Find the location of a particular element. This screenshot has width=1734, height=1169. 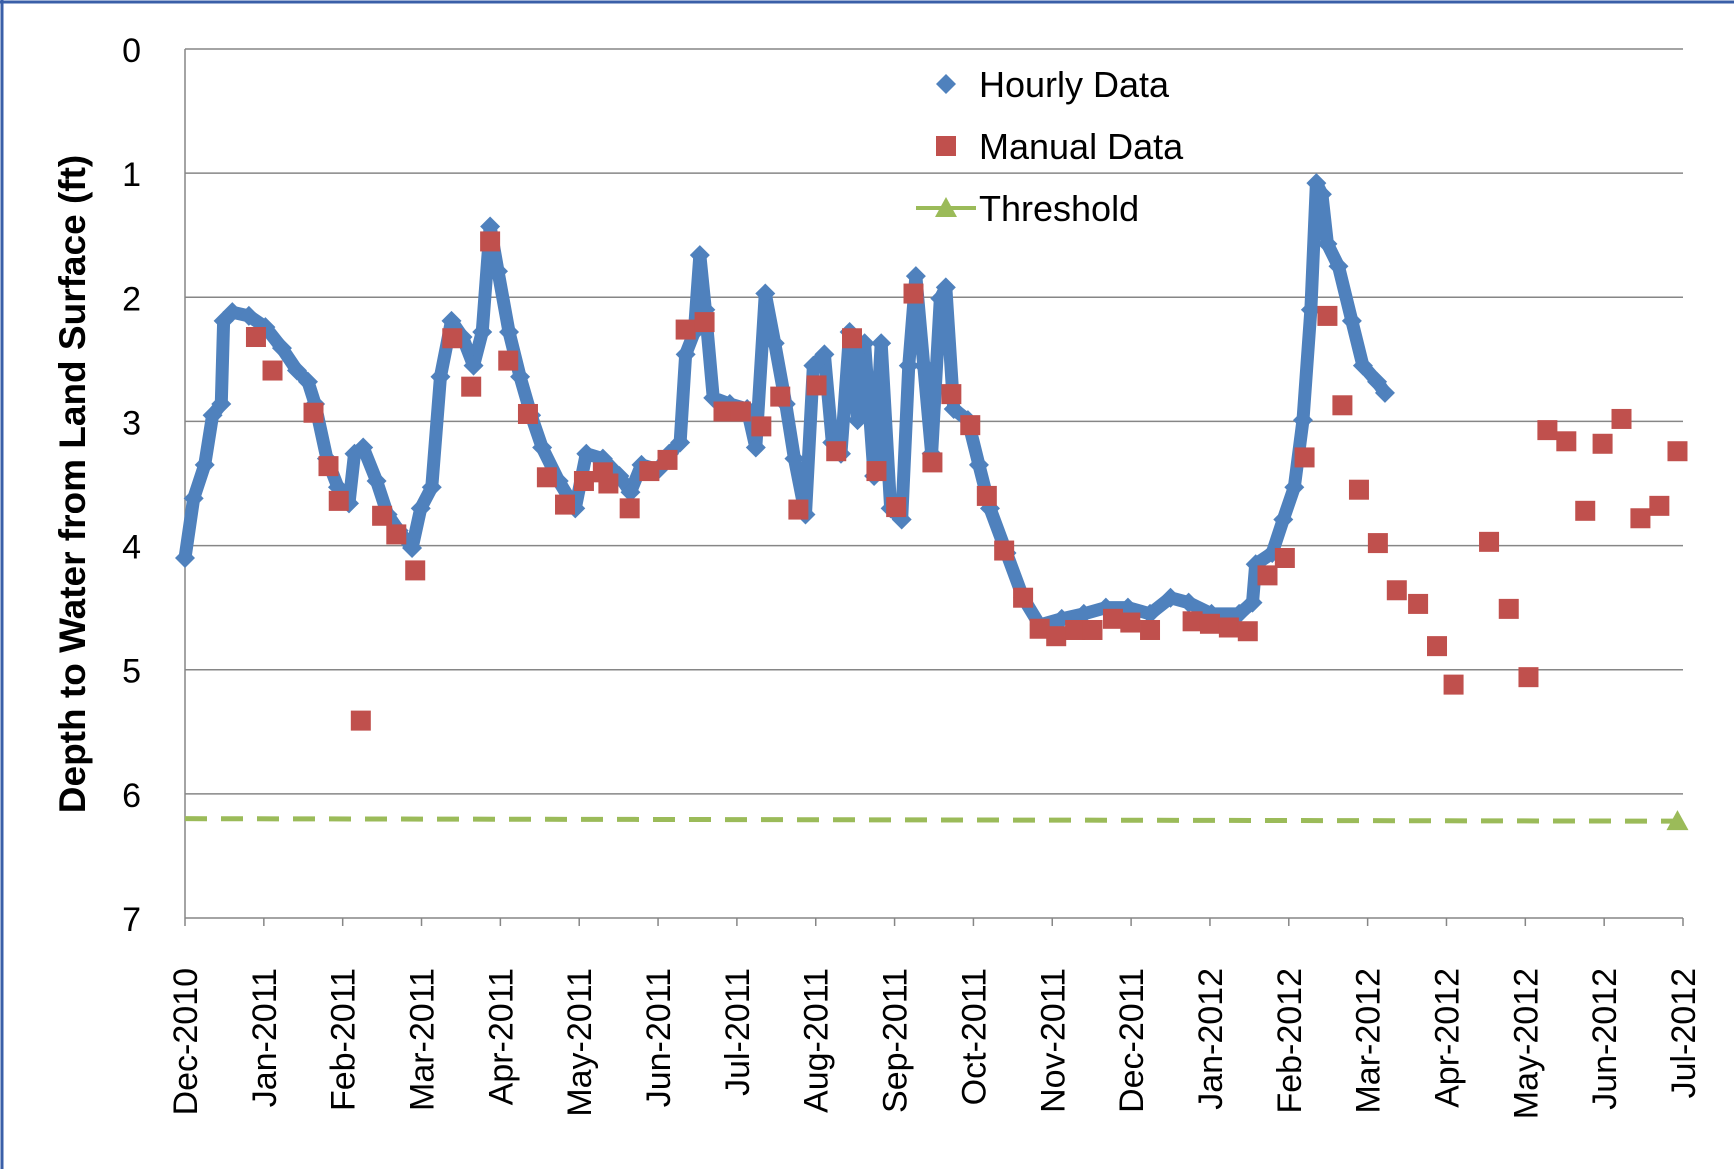

x-tick-label: Oct-2011 is located at coordinates (974, 1036).